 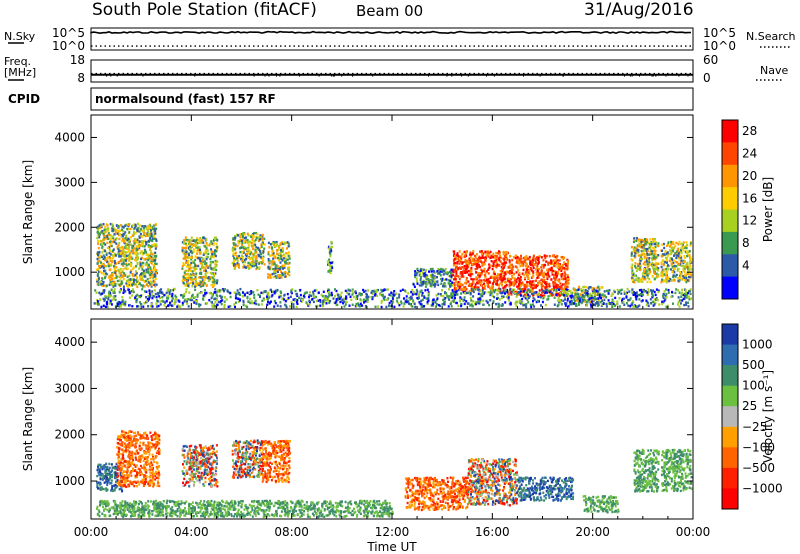 What do you see at coordinates (111, 75) in the screenshot?
I see `nave-point` at bounding box center [111, 75].